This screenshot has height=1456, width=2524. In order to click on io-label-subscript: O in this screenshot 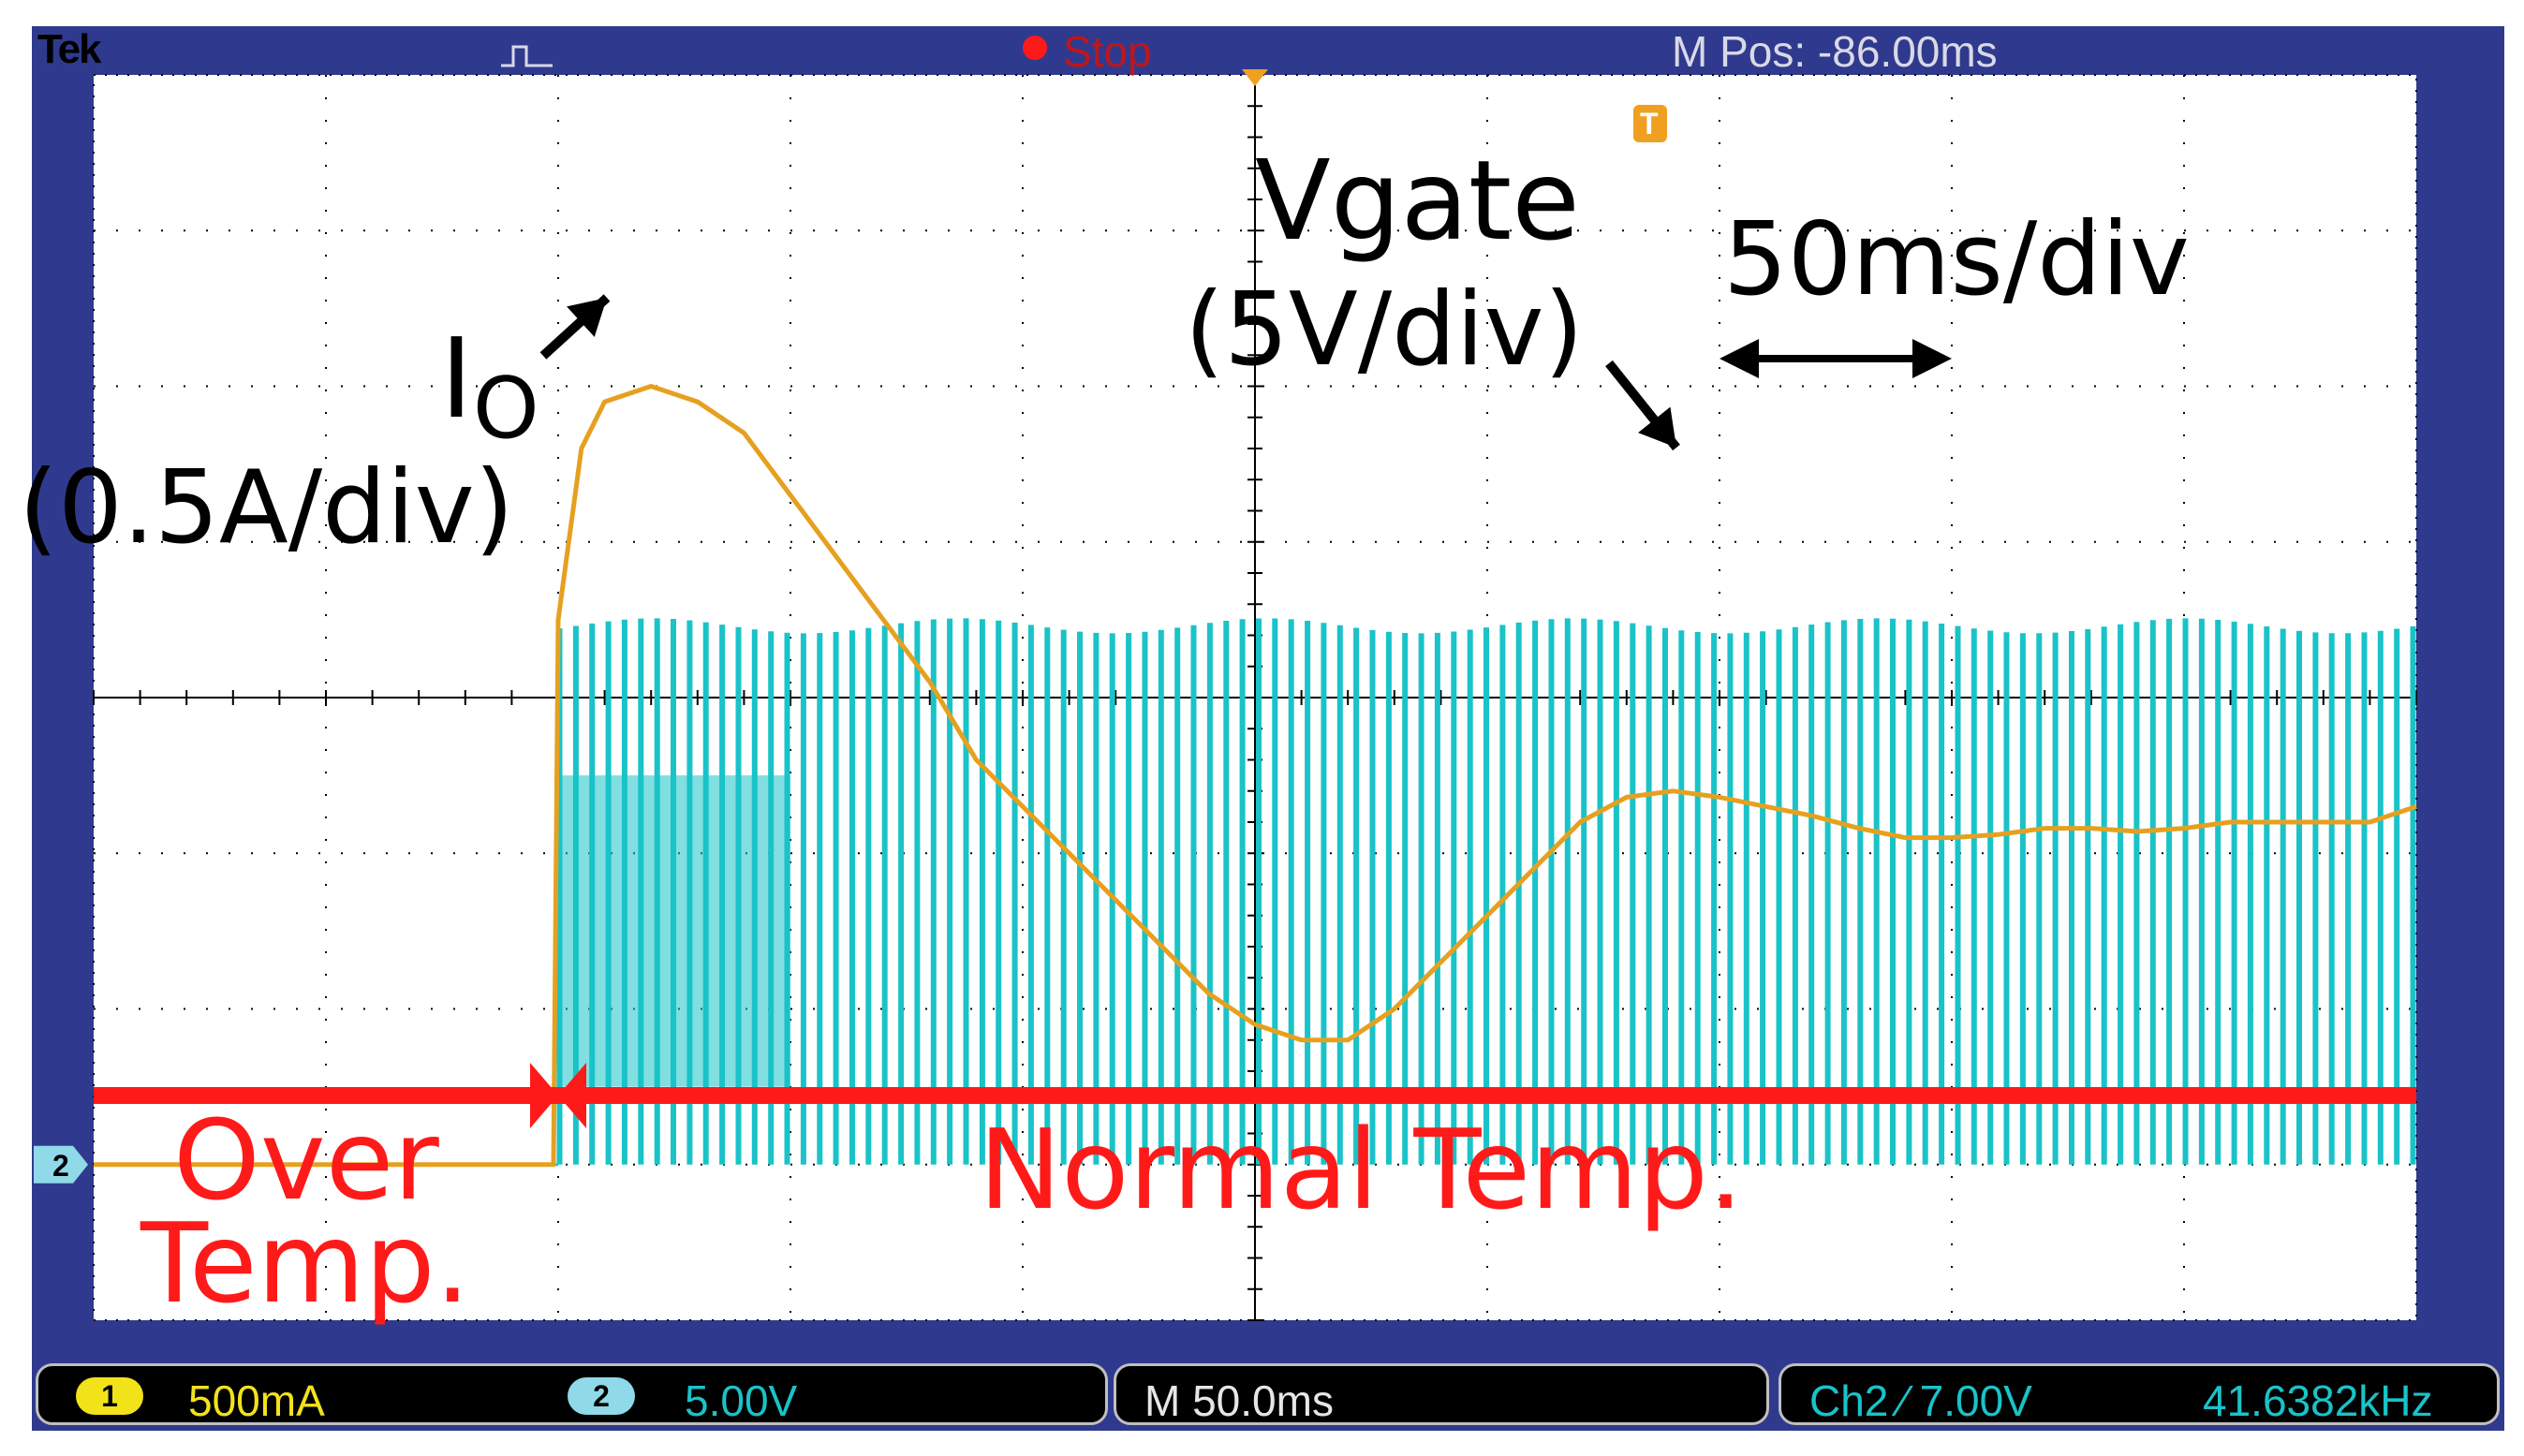, I will do `click(506, 409)`.